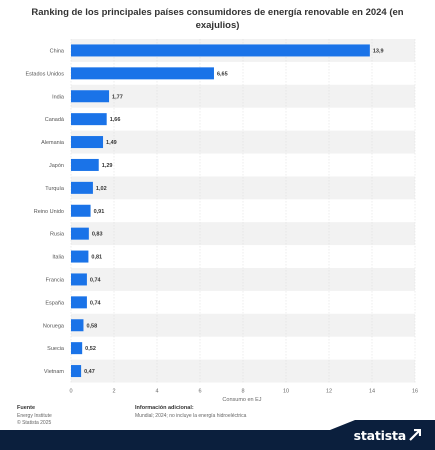 The width and height of the screenshot is (435, 450). What do you see at coordinates (91, 326) in the screenshot?
I see `data-label: 0,58` at bounding box center [91, 326].